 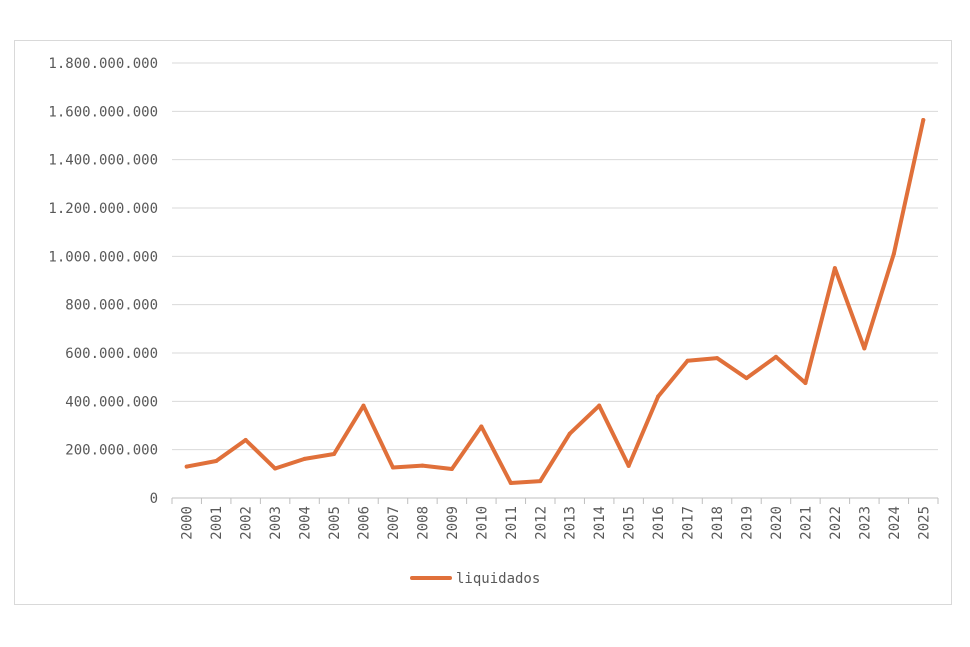 I want to click on x-tick-label-2010: 2010, so click(x=482, y=523).